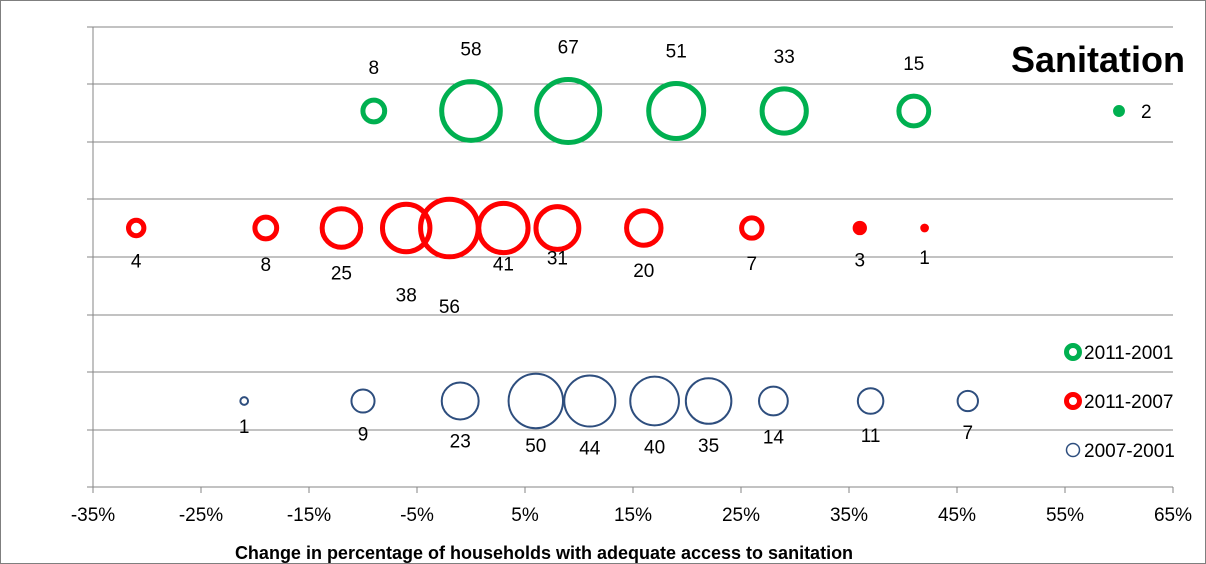 The height and width of the screenshot is (564, 1206). Describe the element at coordinates (449, 307) in the screenshot. I see `bubble-label: 56` at that location.